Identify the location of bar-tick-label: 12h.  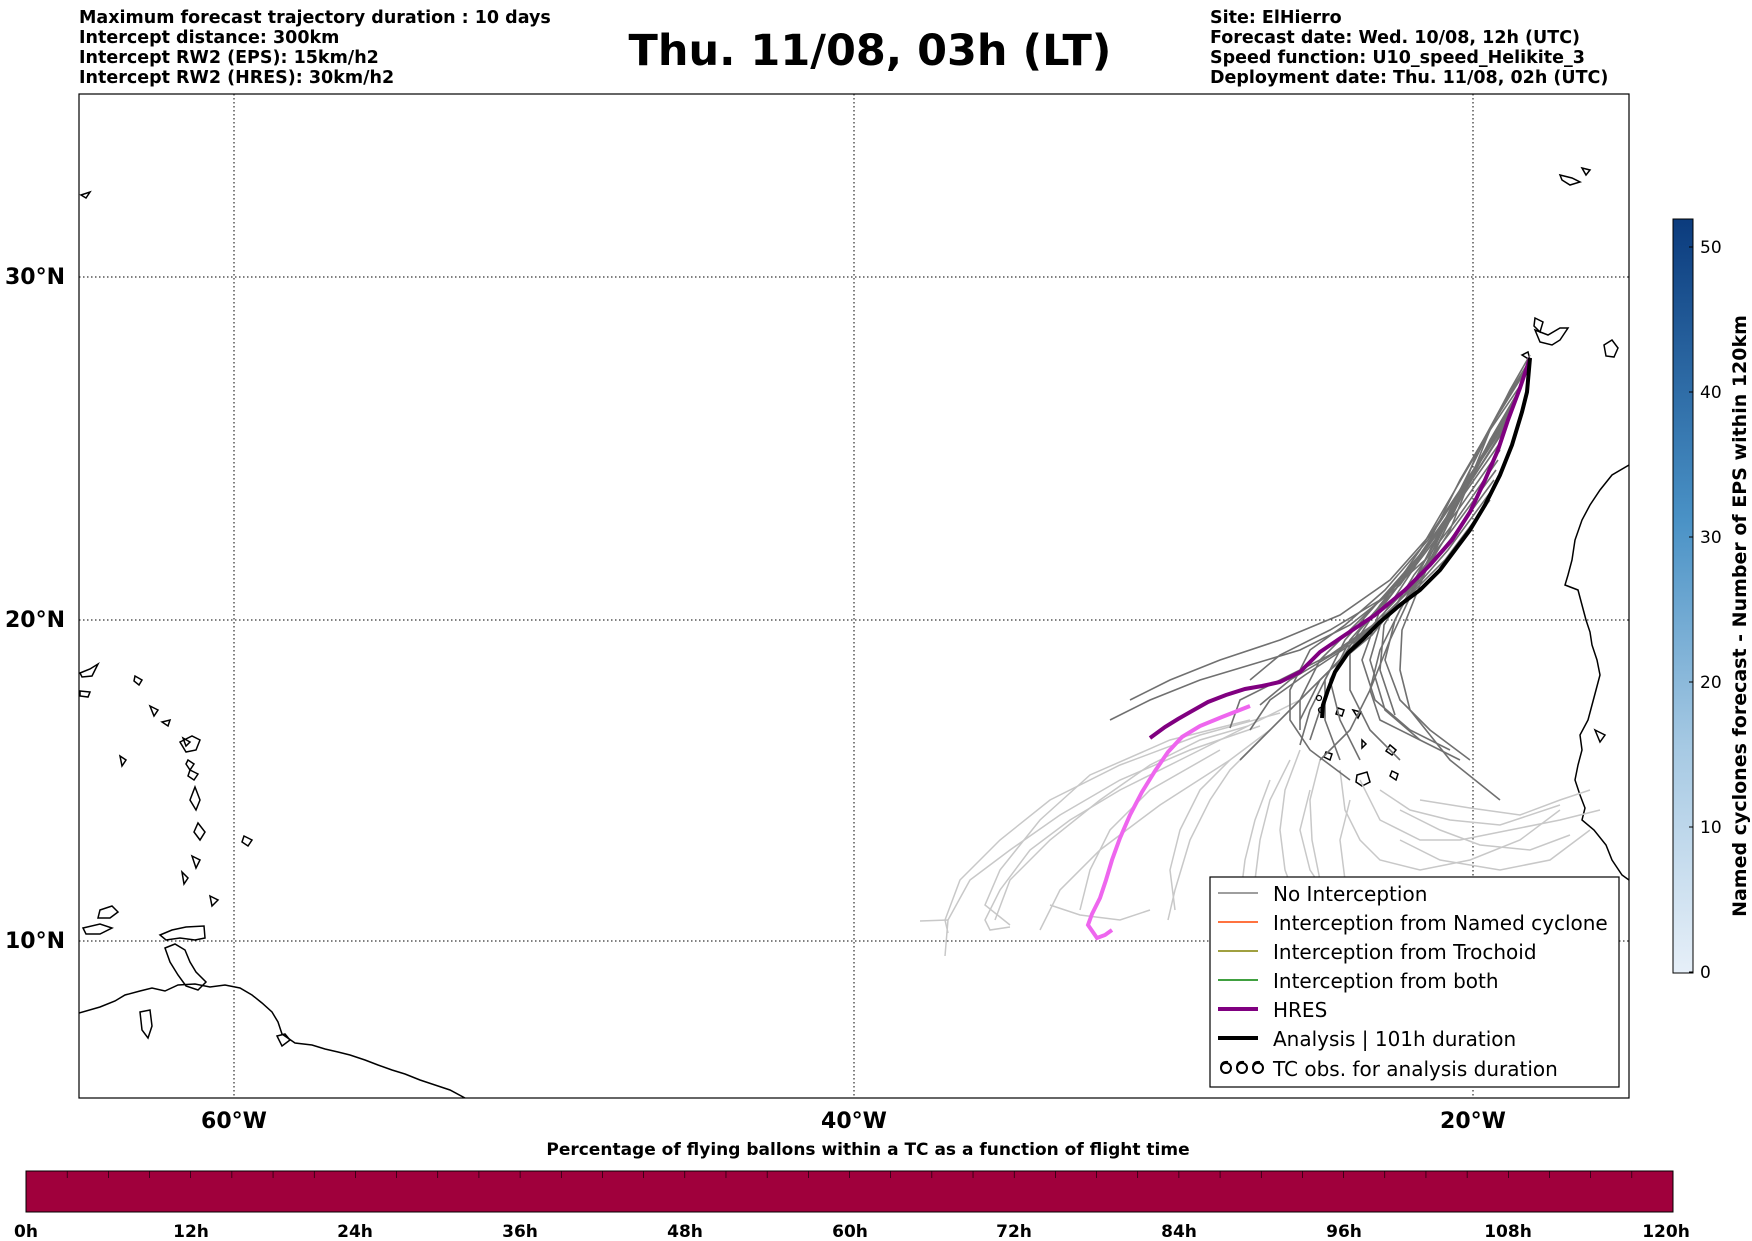
(191, 1231).